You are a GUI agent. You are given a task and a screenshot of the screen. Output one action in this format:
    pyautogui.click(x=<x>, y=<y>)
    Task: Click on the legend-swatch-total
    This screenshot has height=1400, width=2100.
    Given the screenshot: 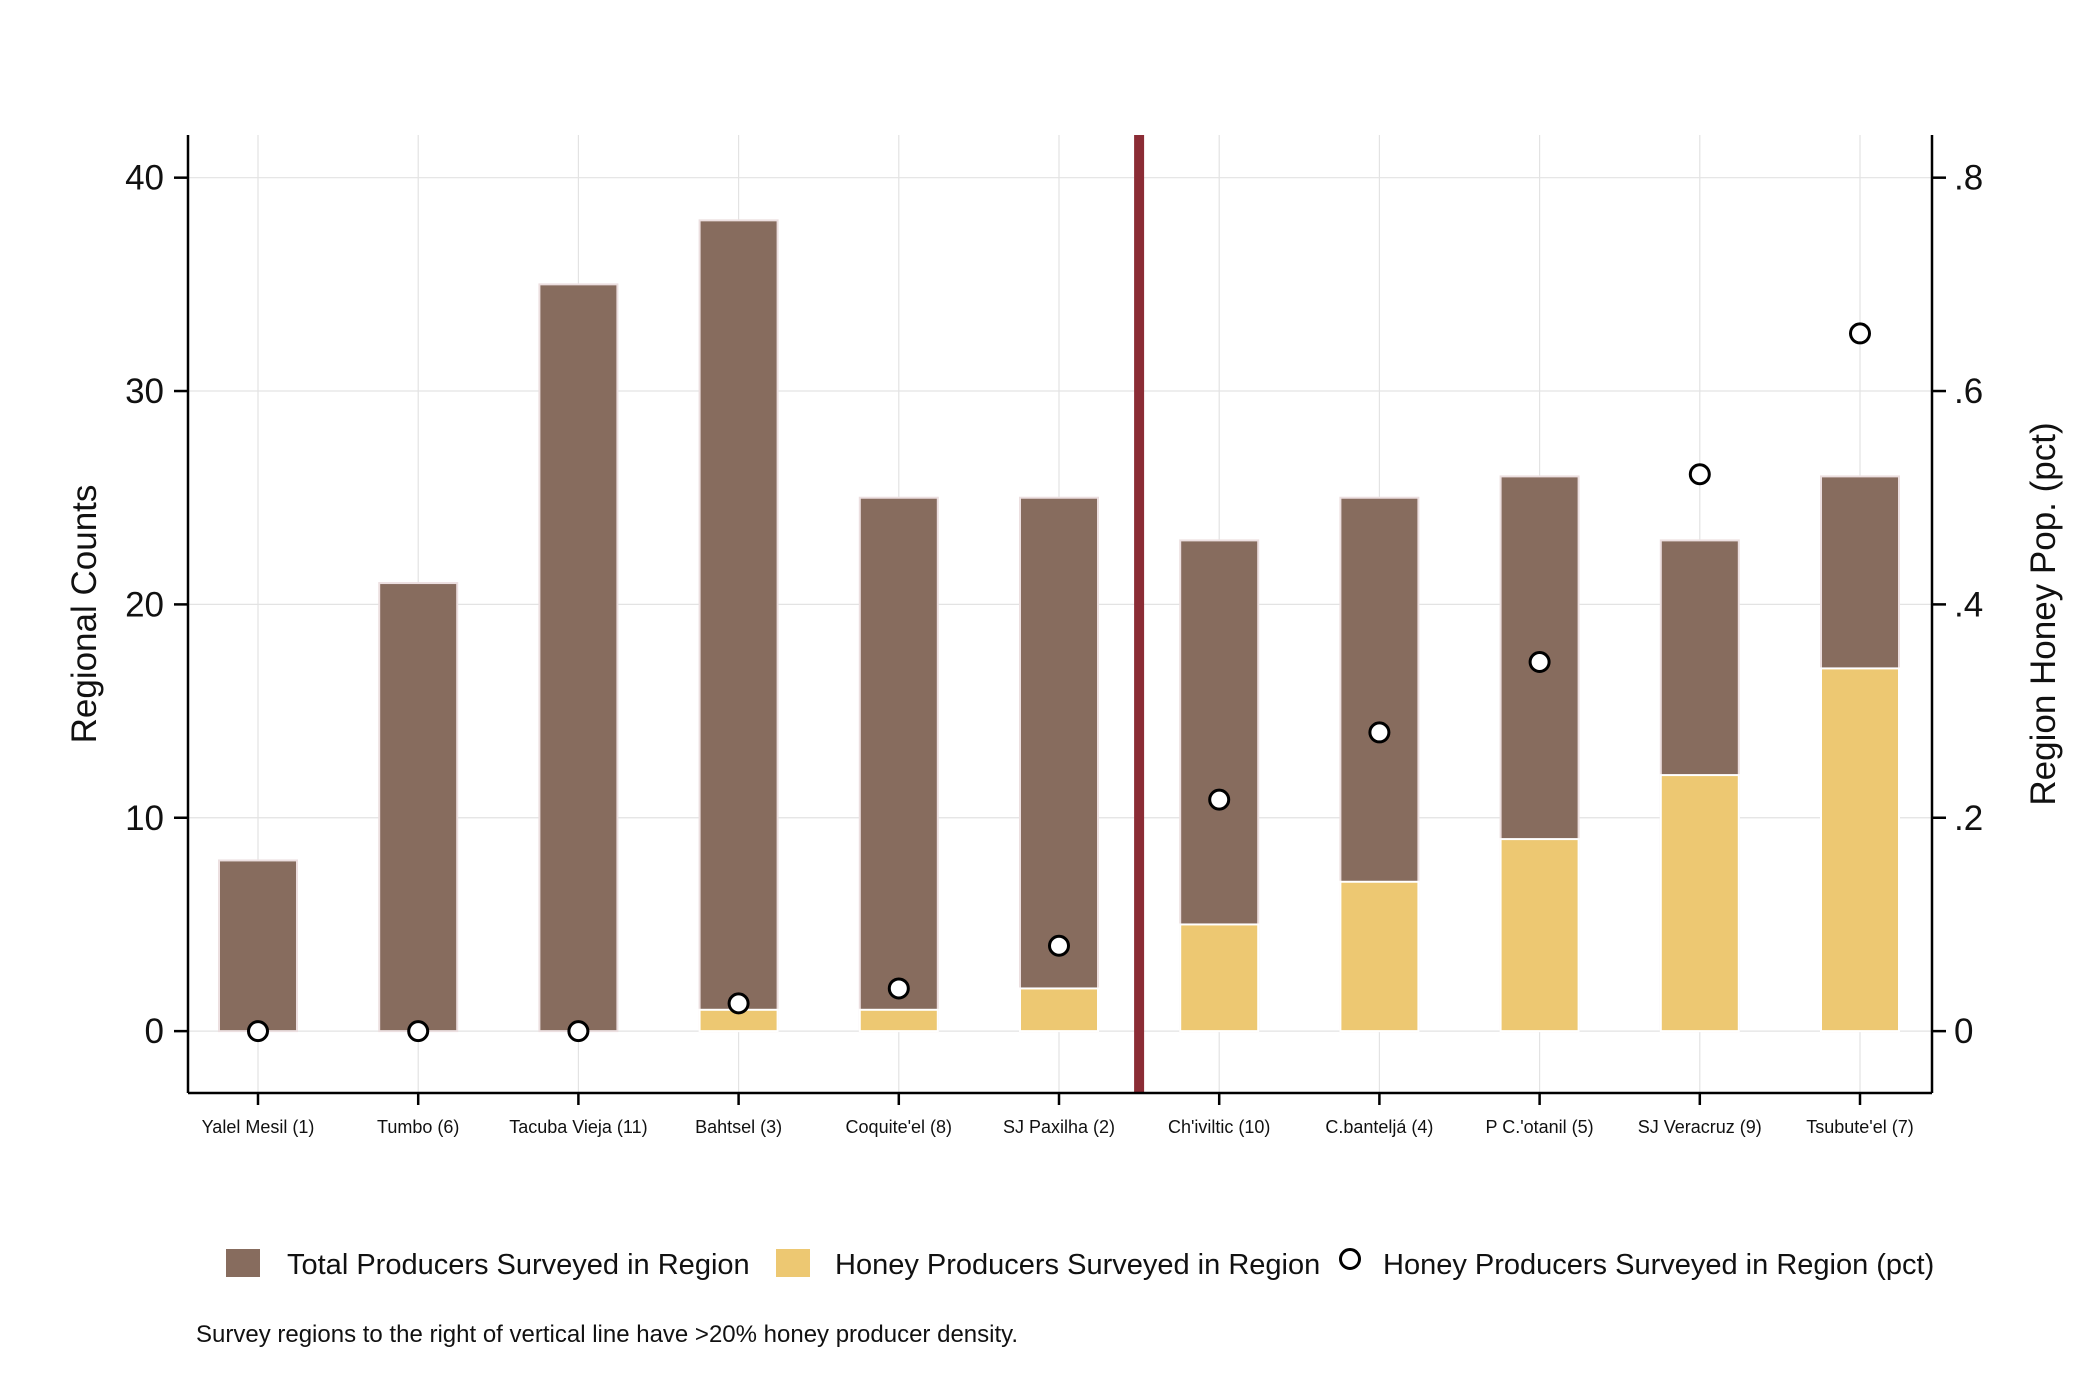 What is the action you would take?
    pyautogui.click(x=243, y=1263)
    